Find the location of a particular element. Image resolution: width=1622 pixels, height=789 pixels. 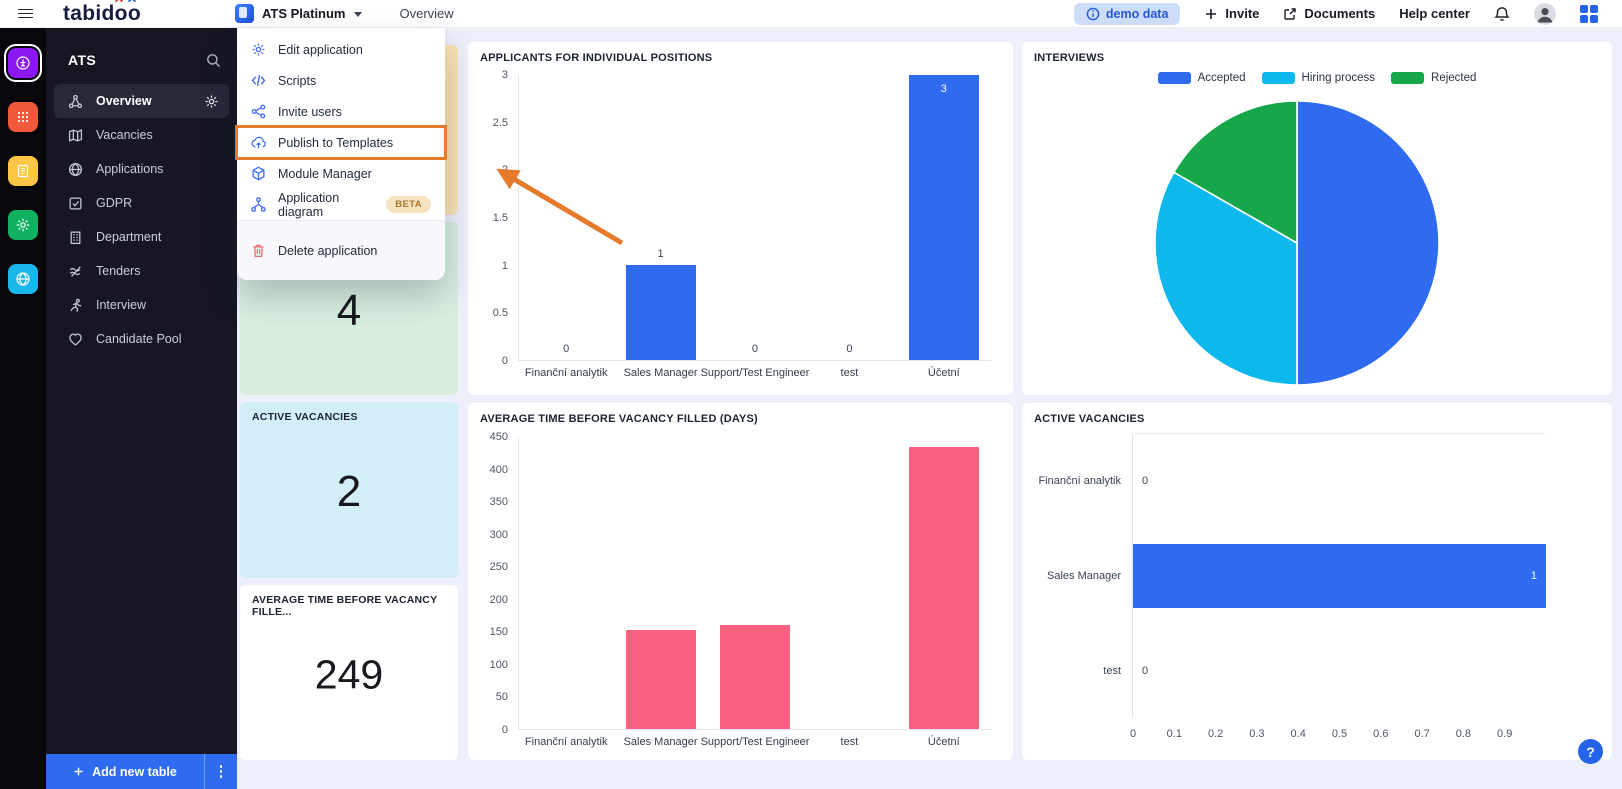

table-options-kebab-icon is located at coordinates (220, 771).